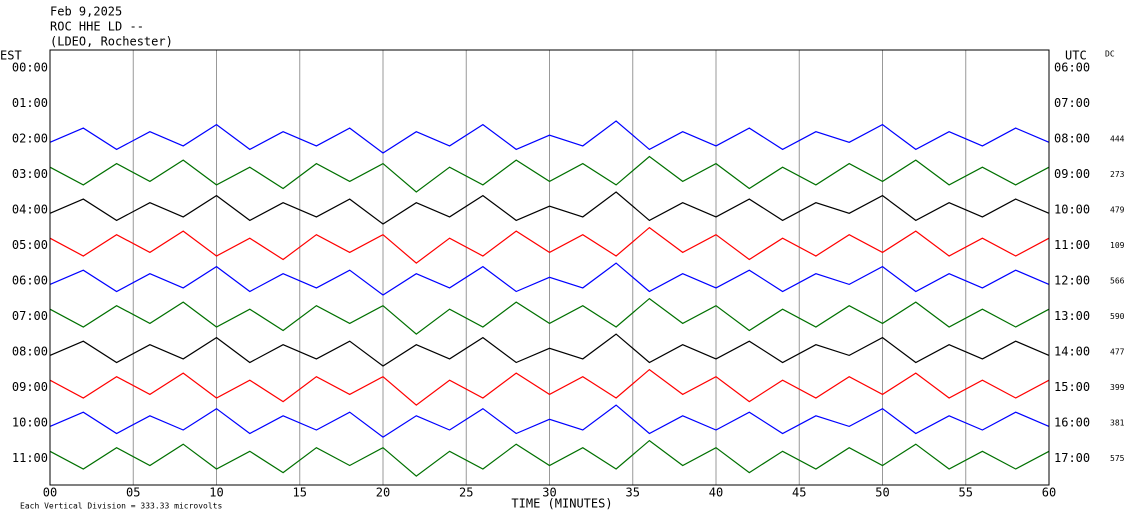  What do you see at coordinates (30, 351) in the screenshot?
I see `y-tick-label: 08:00` at bounding box center [30, 351].